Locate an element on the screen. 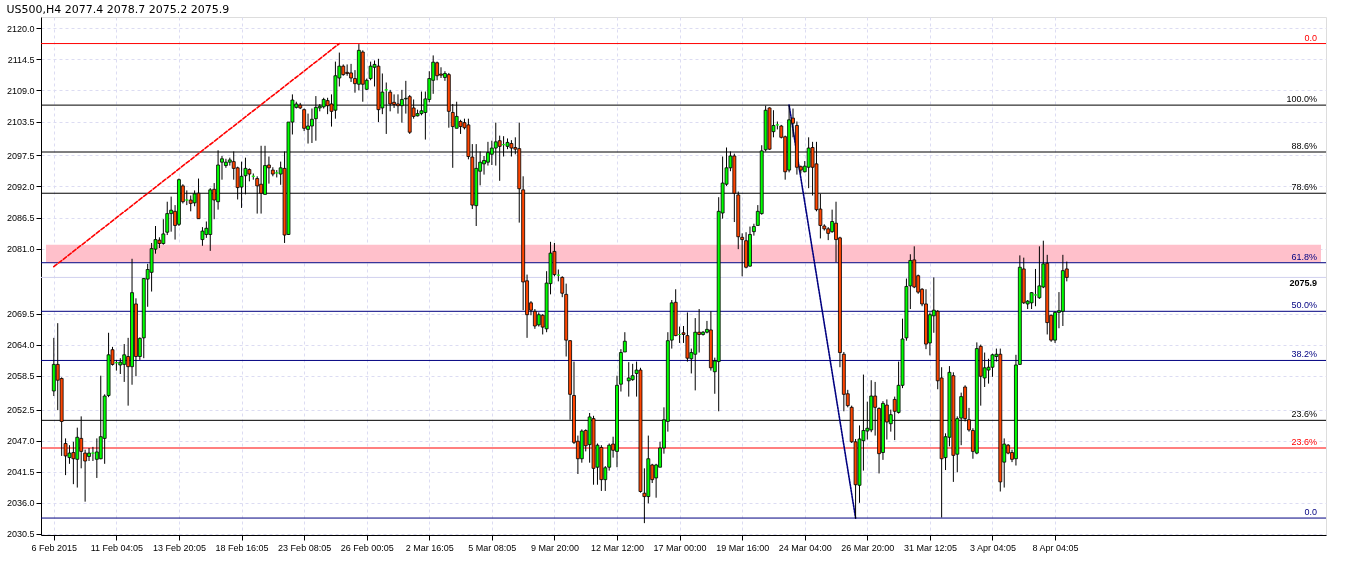  y-tick-label: 2036.0 is located at coordinates (20, 503).